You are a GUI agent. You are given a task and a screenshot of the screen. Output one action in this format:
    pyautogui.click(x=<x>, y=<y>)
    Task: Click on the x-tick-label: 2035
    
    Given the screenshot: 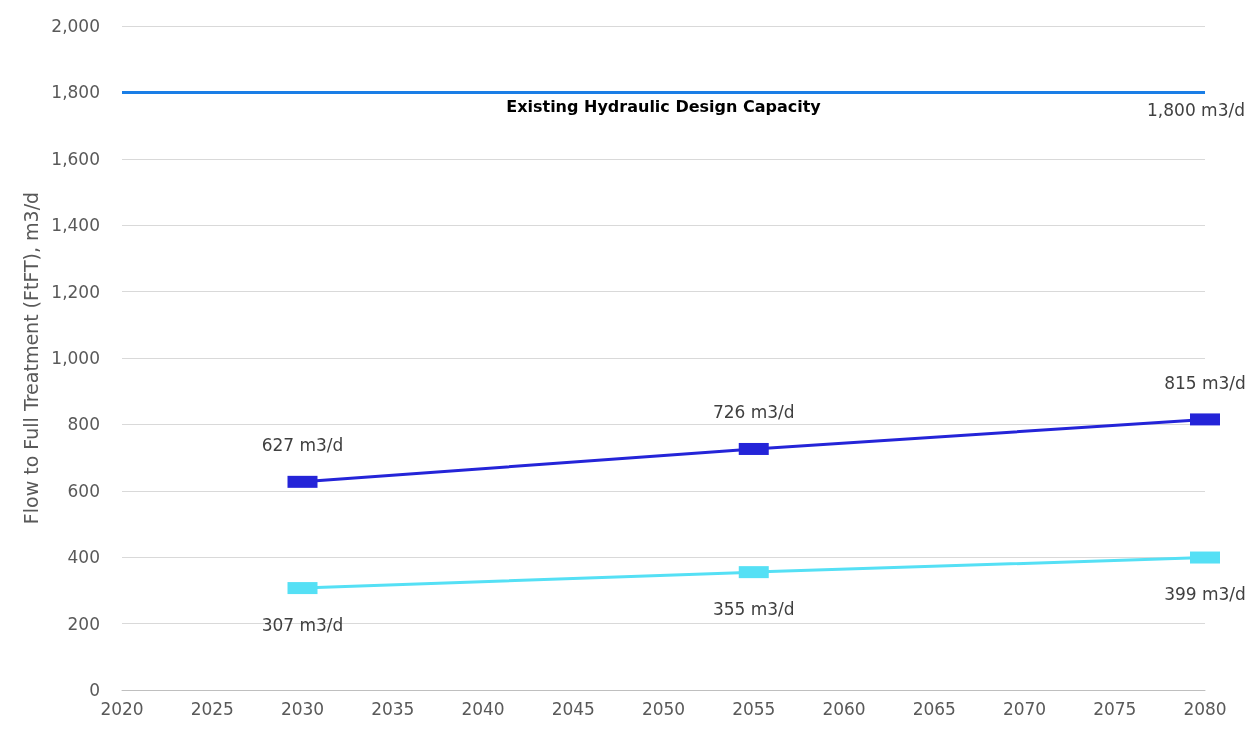 What is the action you would take?
    pyautogui.click(x=393, y=708)
    